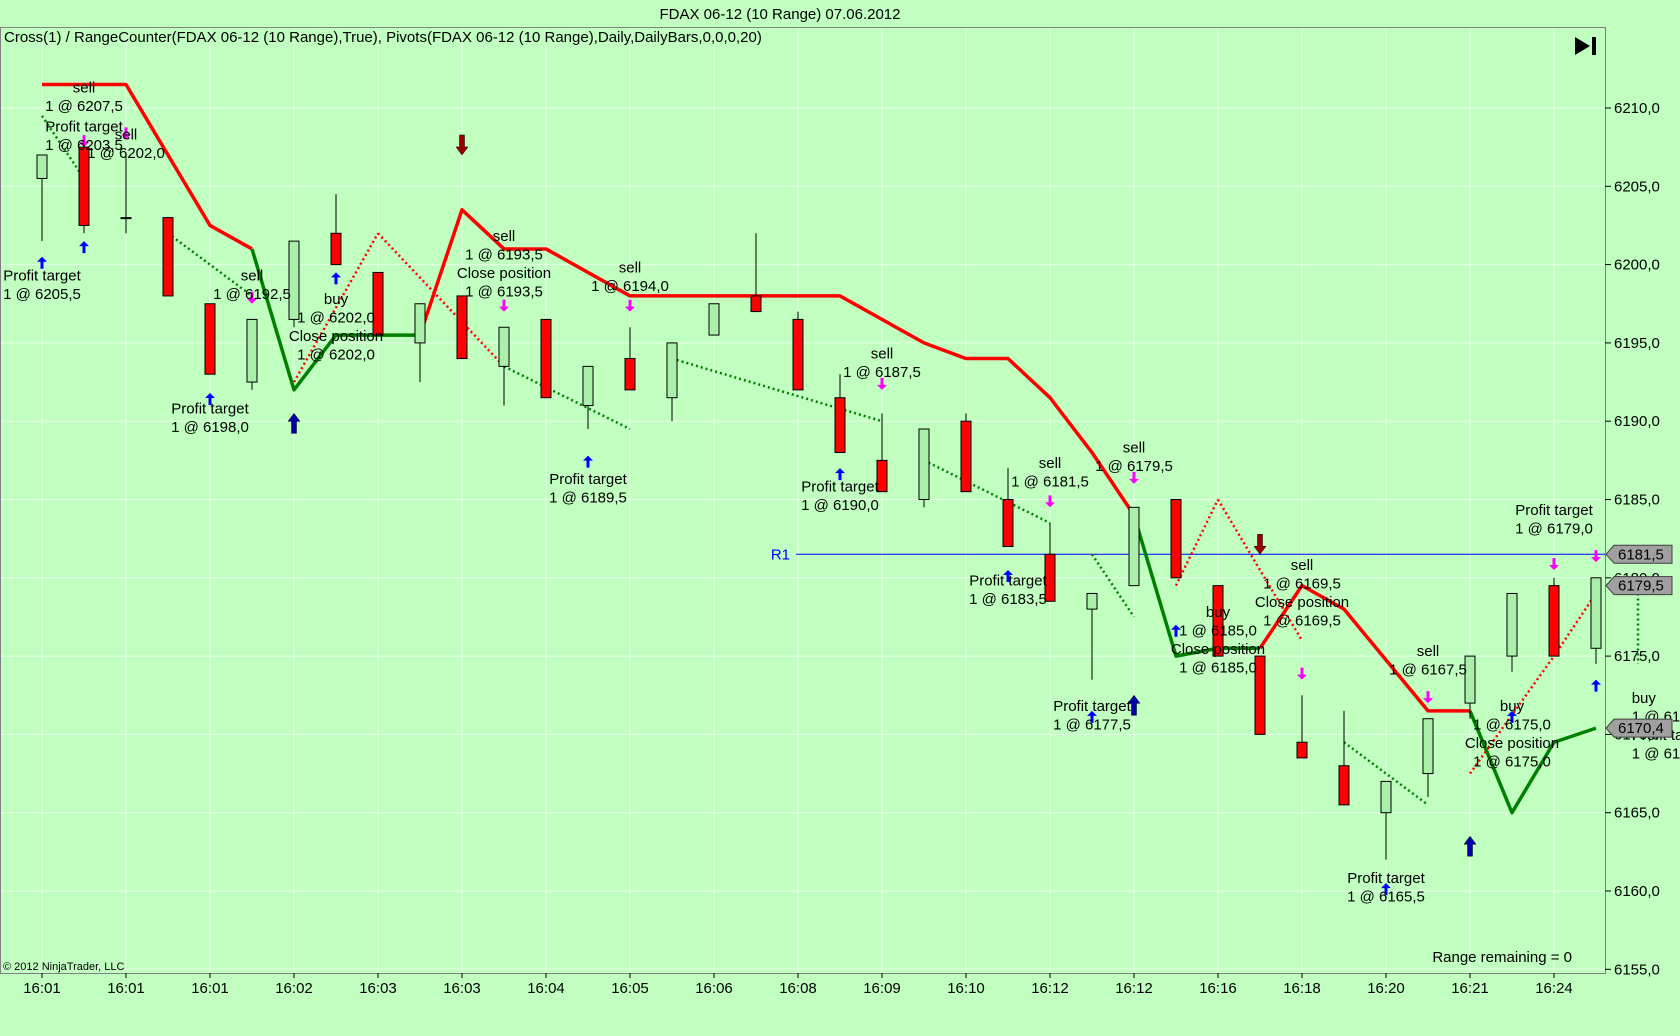  What do you see at coordinates (588, 497) in the screenshot?
I see `annotation-line: 1 @ 6189,5` at bounding box center [588, 497].